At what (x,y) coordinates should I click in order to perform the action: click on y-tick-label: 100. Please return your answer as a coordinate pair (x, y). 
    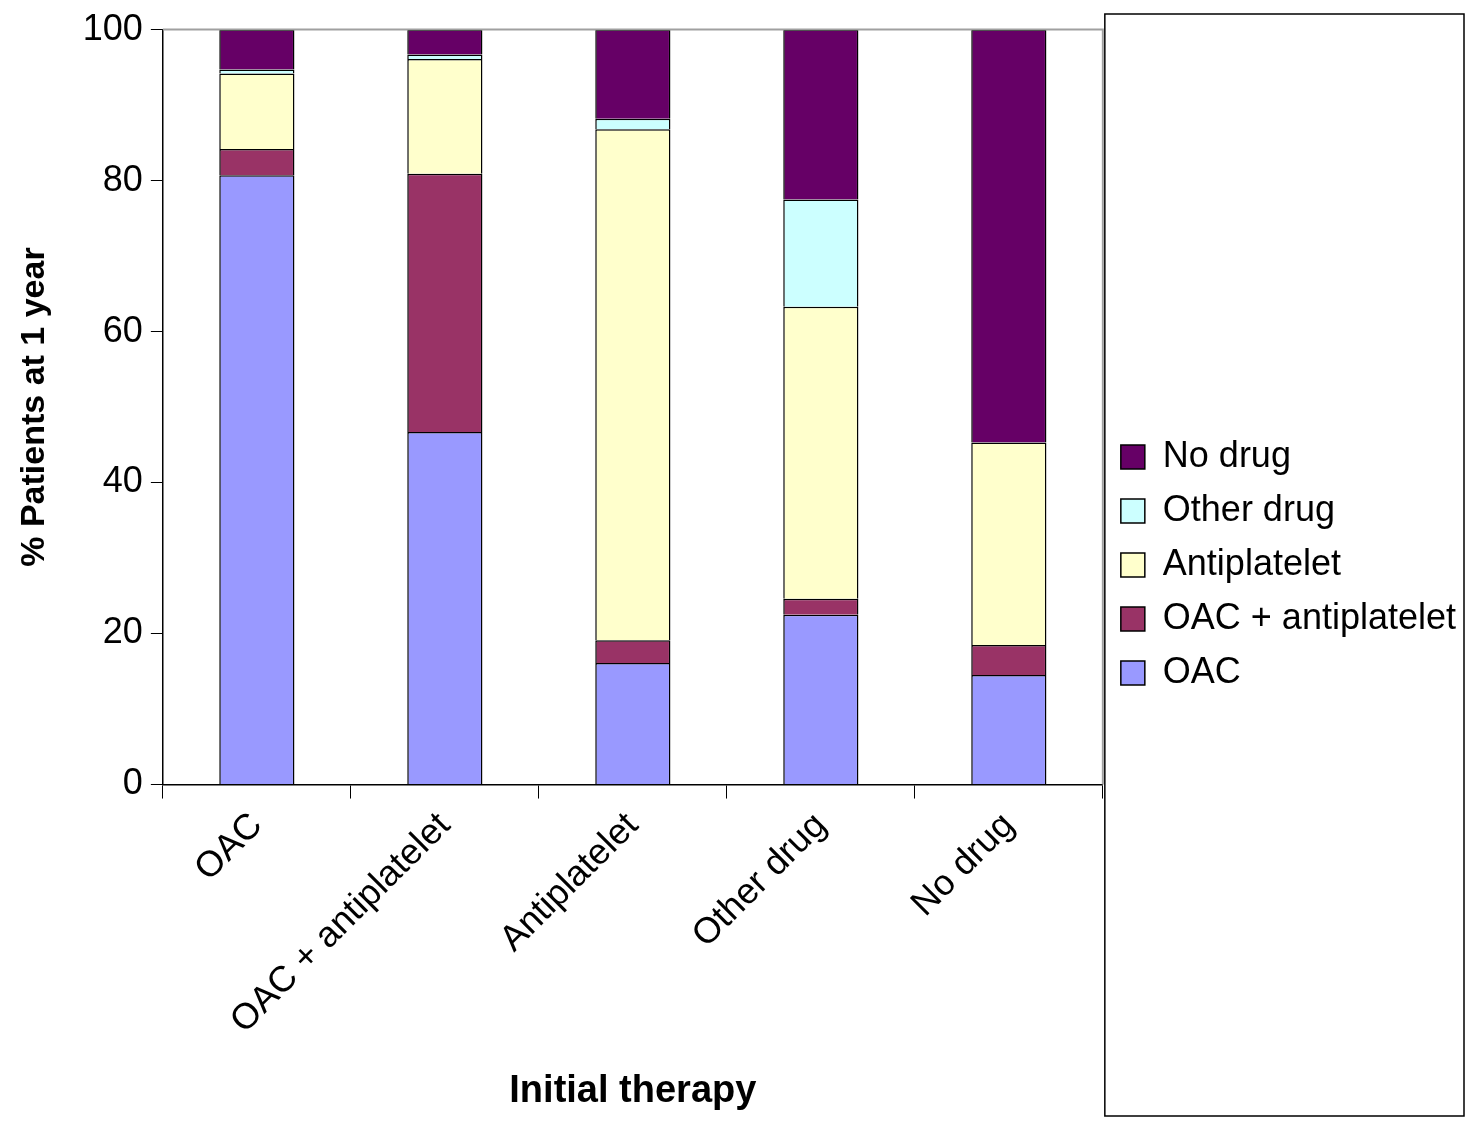
    Looking at the image, I should click on (112, 27).